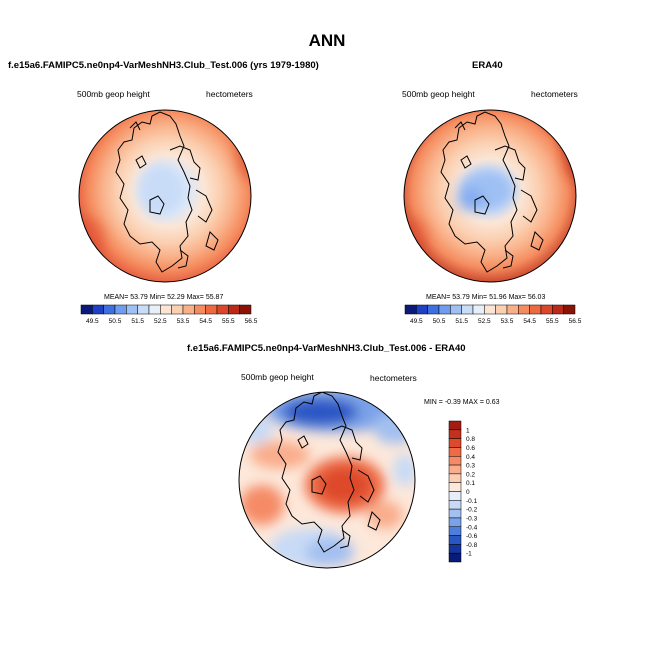 This screenshot has width=654, height=655. Describe the element at coordinates (479, 297) in the screenshot. I see `obs-min-label: Min=` at that location.